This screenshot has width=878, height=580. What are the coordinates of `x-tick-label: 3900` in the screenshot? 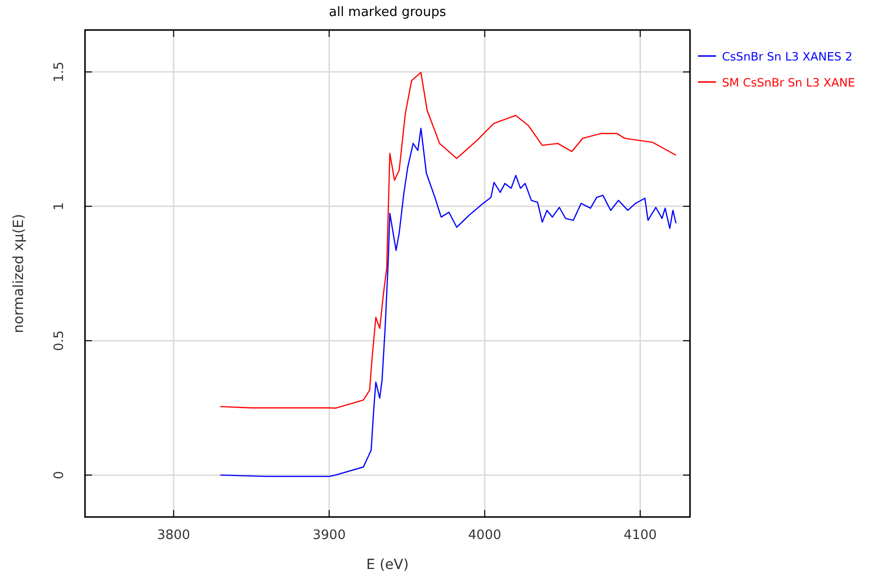 It's located at (329, 535).